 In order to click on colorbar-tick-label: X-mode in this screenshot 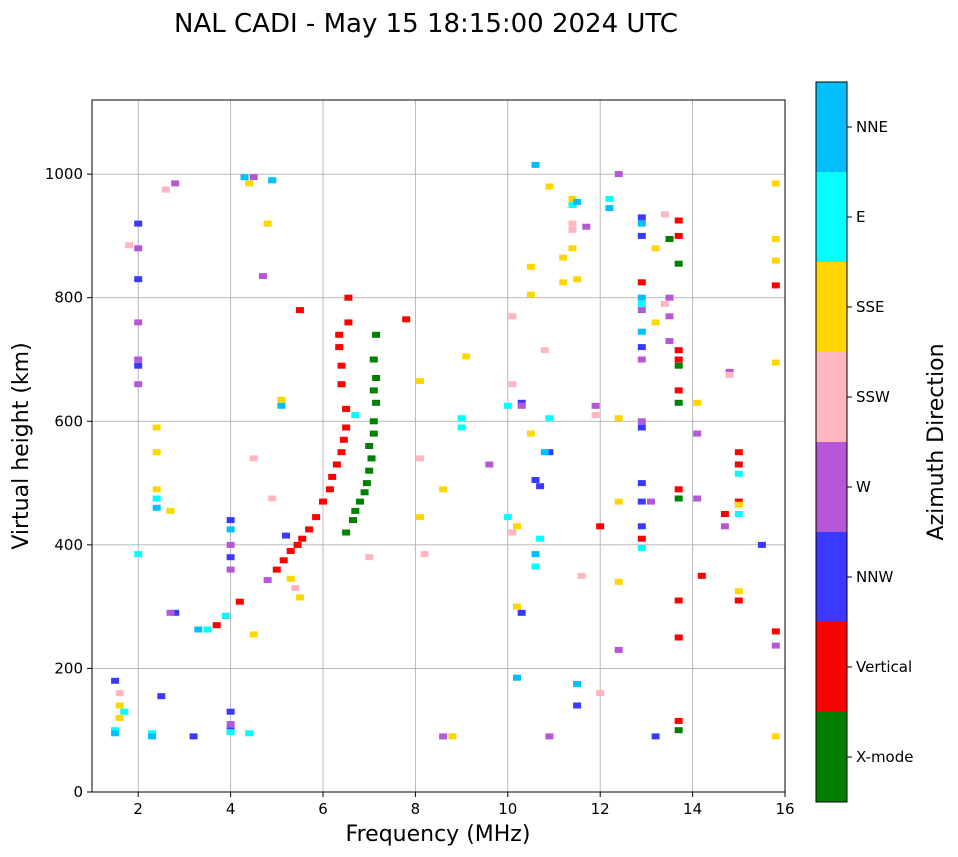, I will do `click(884, 757)`.